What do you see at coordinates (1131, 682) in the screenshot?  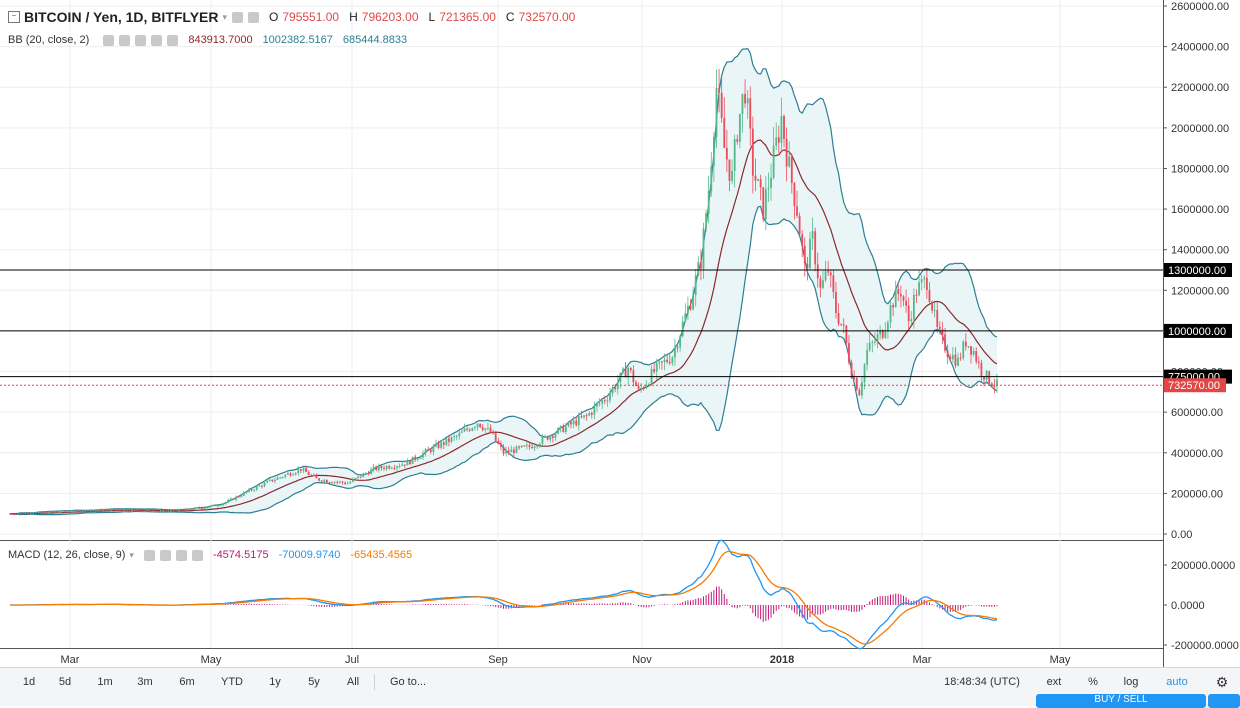 I see `log-toggle: log` at bounding box center [1131, 682].